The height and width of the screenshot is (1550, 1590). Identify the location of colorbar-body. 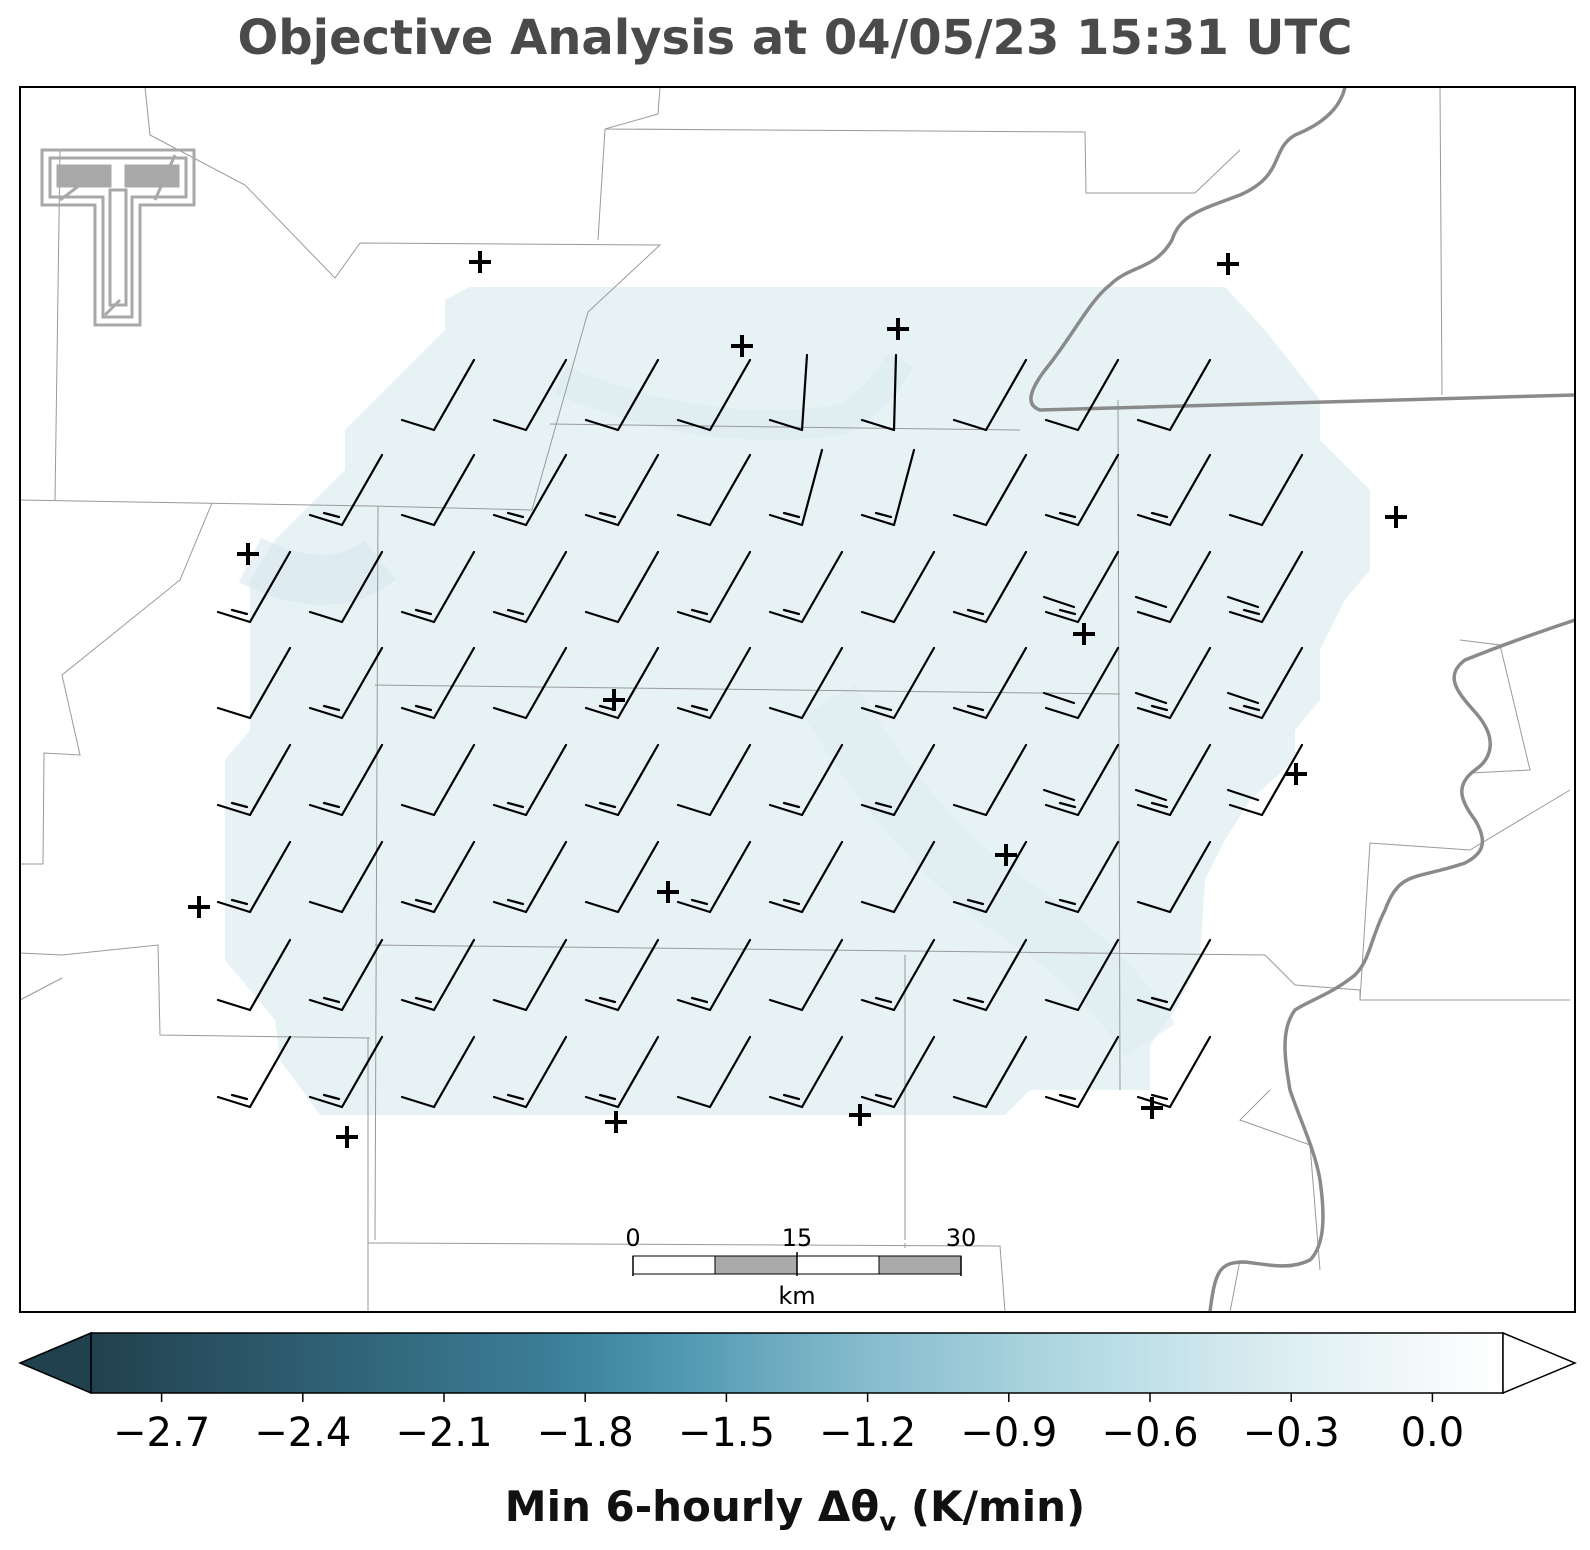
(797, 1363).